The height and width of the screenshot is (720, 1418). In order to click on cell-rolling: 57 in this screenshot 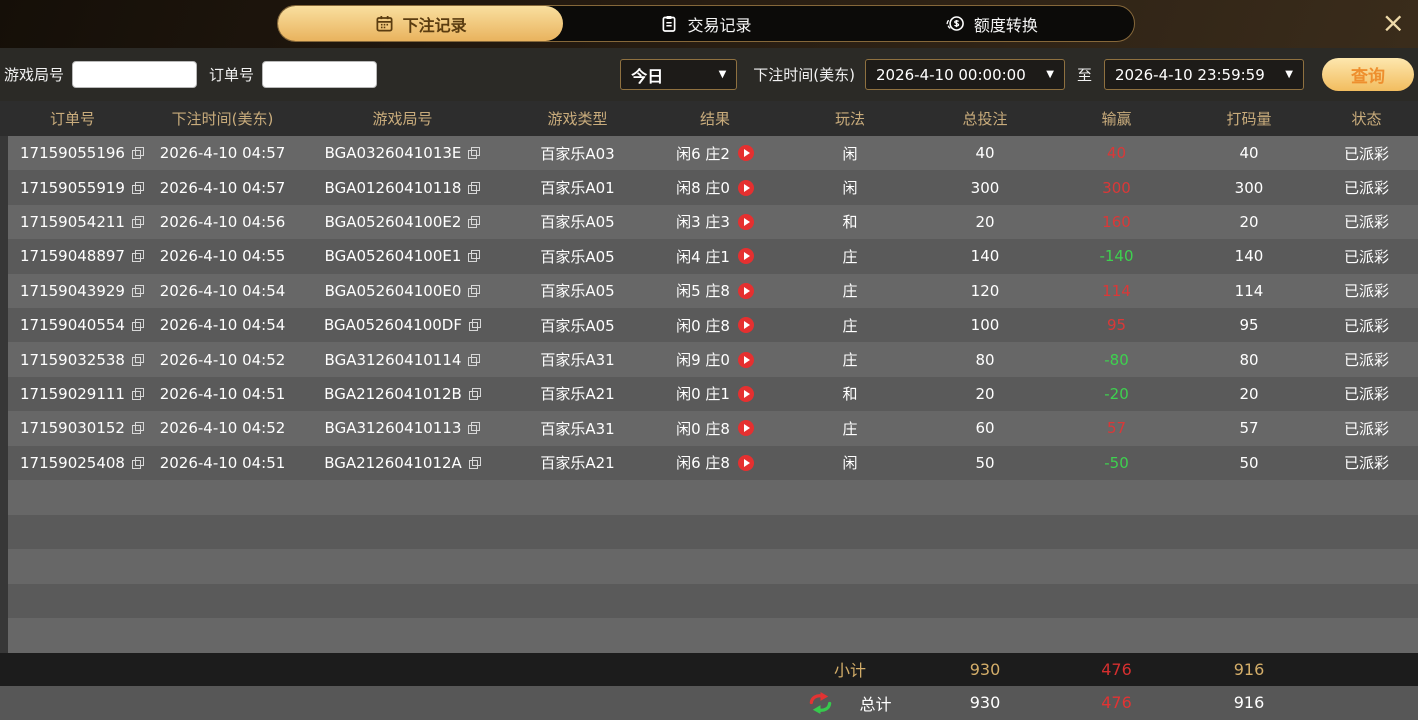, I will do `click(1249, 428)`.